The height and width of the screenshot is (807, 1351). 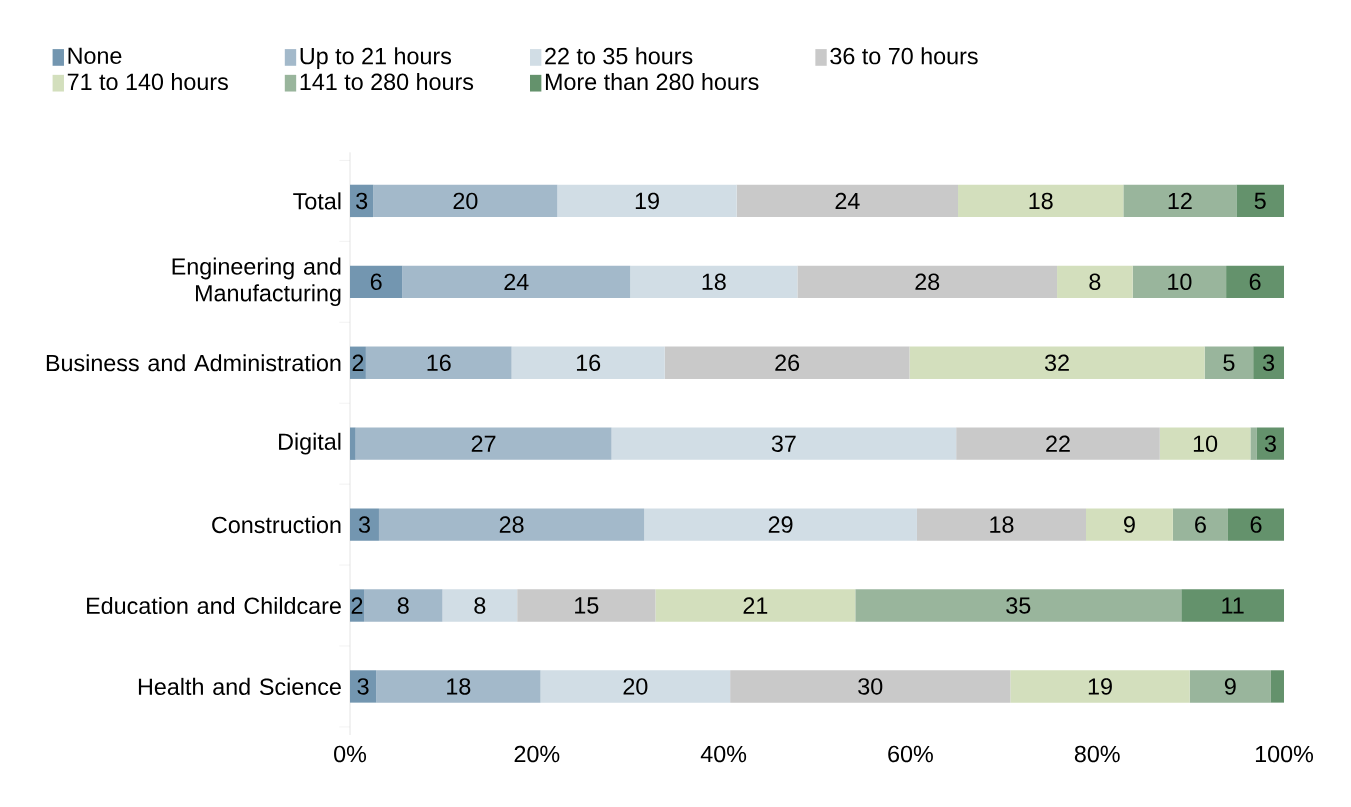 I want to click on legend-label: 141 to 280 hours, so click(x=387, y=81).